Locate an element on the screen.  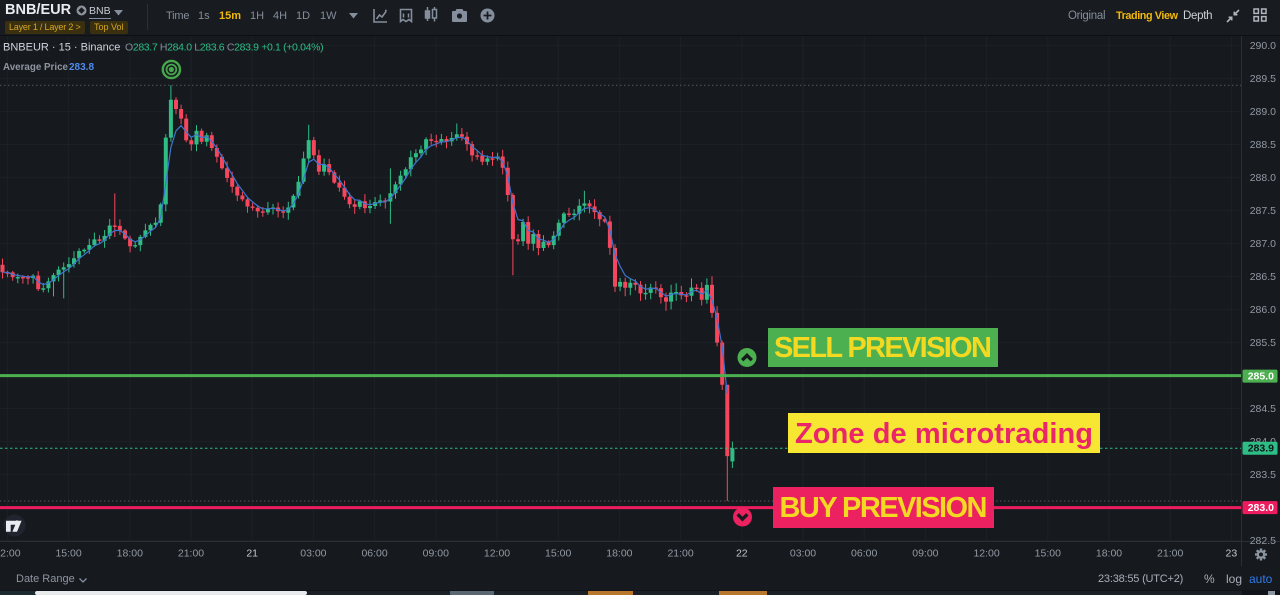
svg-text: SELL PREVISION is located at coordinates (883, 348).